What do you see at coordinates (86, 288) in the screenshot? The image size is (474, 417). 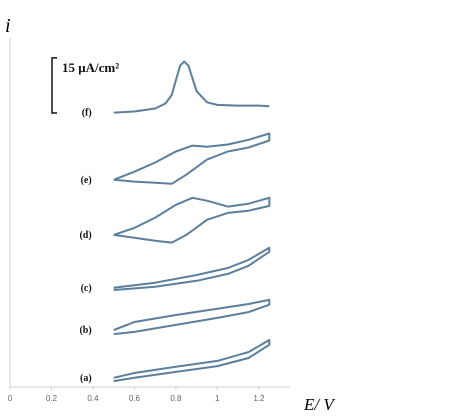 I see `series-label: (c)` at bounding box center [86, 288].